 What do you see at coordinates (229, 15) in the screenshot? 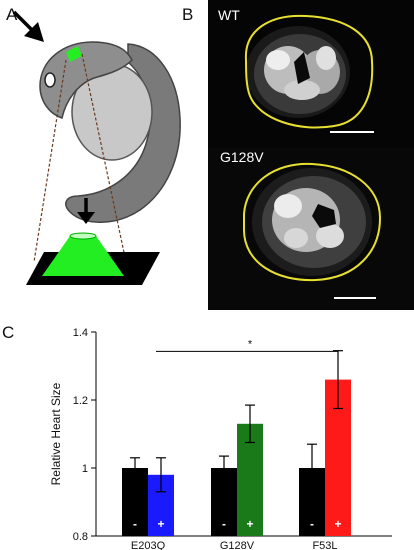
I see `micrograph-label-wt: WT` at bounding box center [229, 15].